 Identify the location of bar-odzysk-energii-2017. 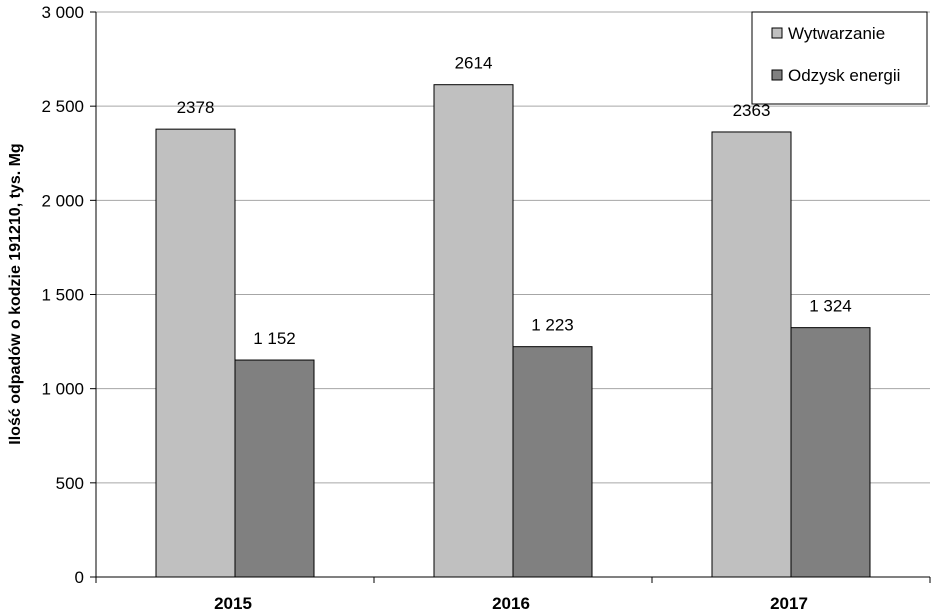
(830, 452).